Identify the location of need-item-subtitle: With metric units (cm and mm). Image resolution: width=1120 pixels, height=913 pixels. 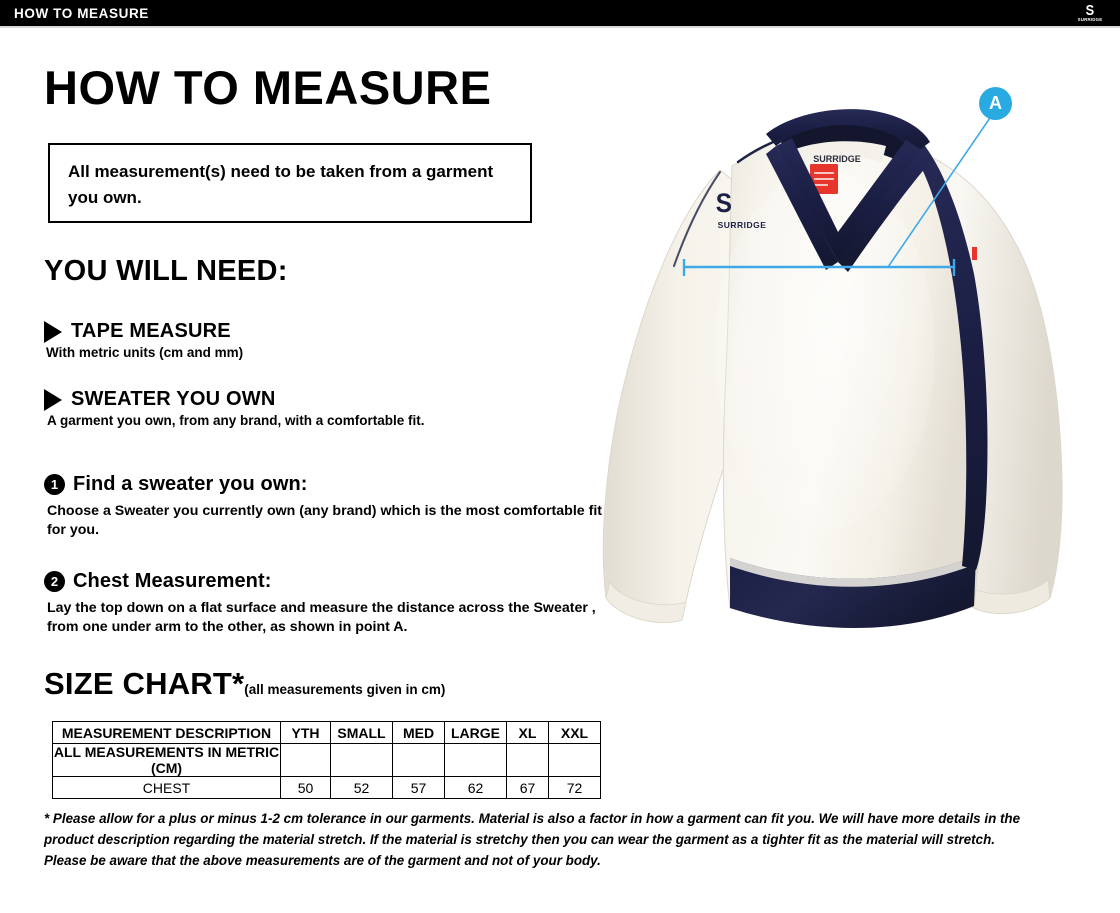
(145, 352).